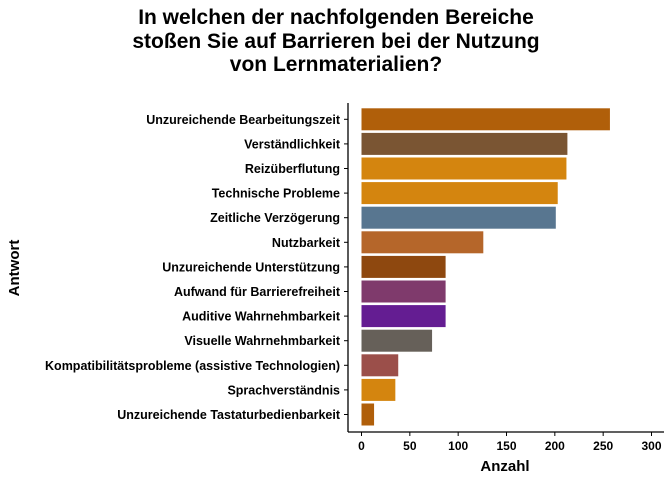 The width and height of the screenshot is (672, 480). Describe the element at coordinates (276, 194) in the screenshot. I see `category-label: Technische Probleme` at that location.